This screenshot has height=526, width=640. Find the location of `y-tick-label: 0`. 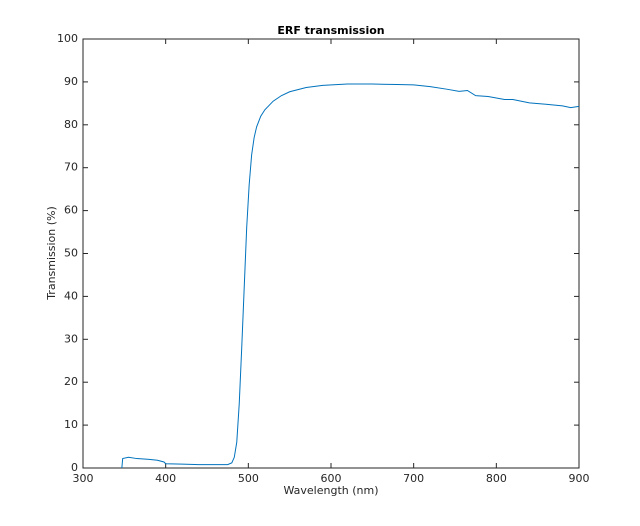

y-tick-label: 0 is located at coordinates (74, 467).